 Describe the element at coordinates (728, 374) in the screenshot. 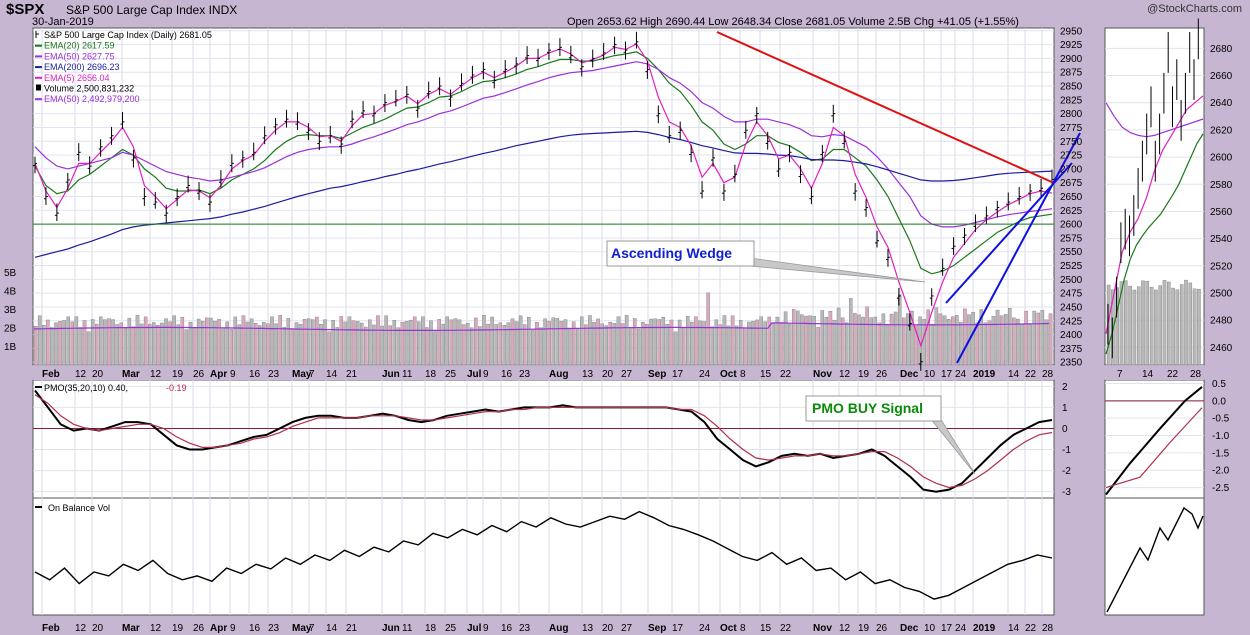

I see `x-tick-label: Oct` at that location.